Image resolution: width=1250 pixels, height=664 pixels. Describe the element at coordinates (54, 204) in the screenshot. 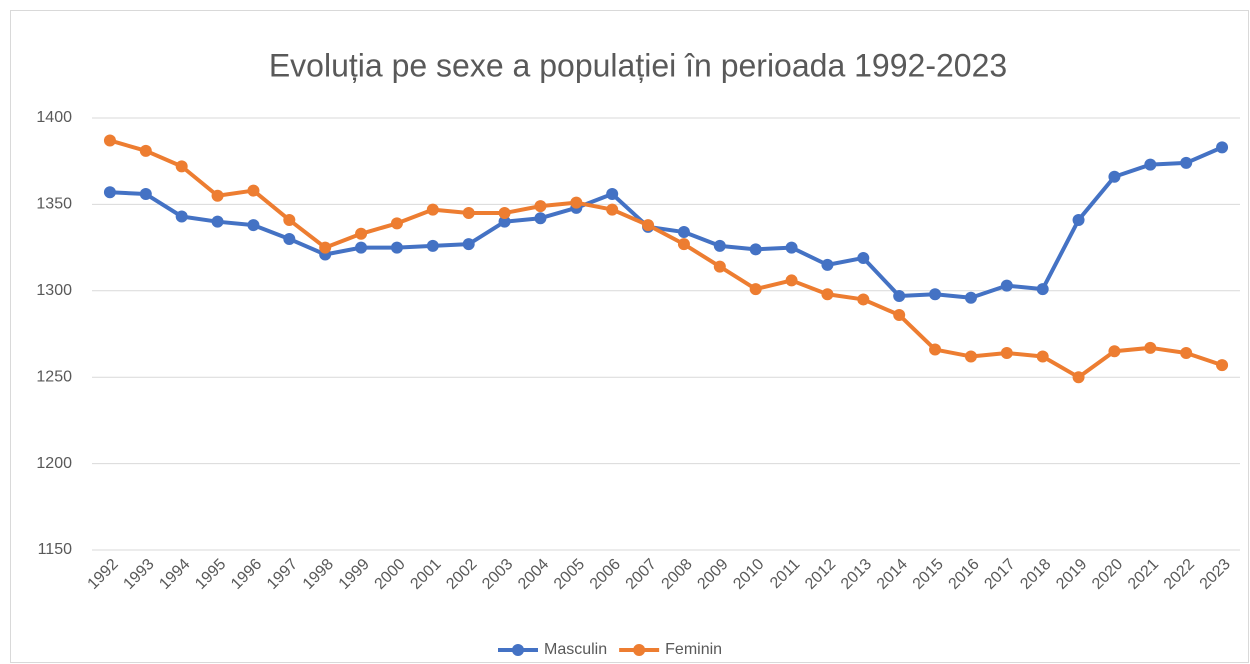

I see `y-tick-label: 1350` at that location.